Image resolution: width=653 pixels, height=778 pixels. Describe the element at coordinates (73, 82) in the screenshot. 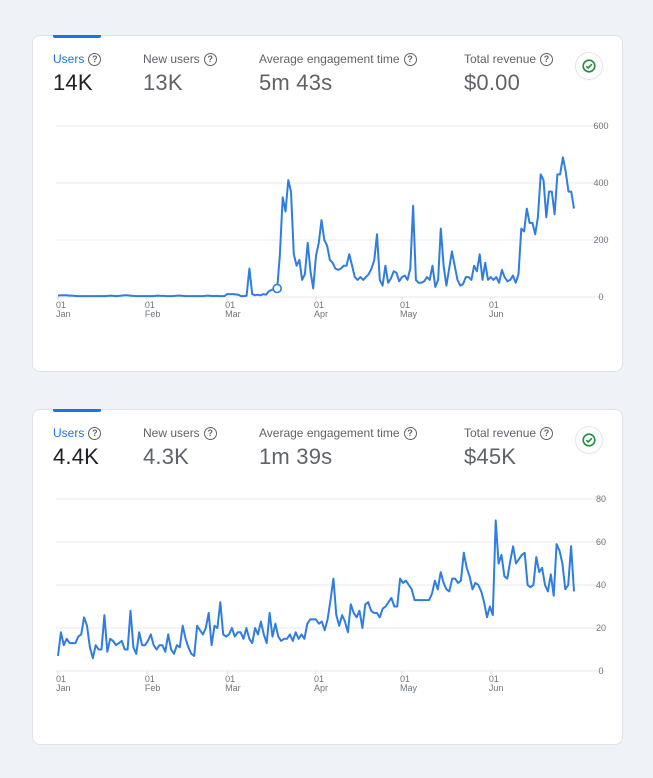

I see `metric-value: 14K` at that location.